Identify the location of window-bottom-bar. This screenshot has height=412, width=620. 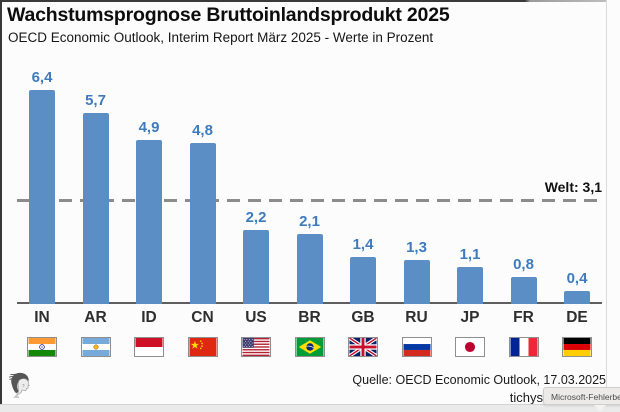
(310, 408).